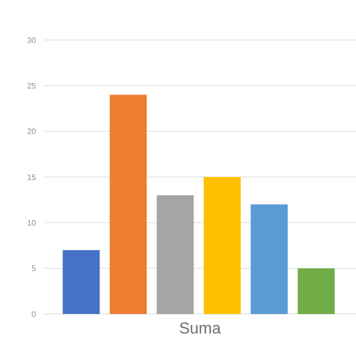 The width and height of the screenshot is (356, 364). What do you see at coordinates (32, 40) in the screenshot?
I see `y-tick-label: 30` at bounding box center [32, 40].